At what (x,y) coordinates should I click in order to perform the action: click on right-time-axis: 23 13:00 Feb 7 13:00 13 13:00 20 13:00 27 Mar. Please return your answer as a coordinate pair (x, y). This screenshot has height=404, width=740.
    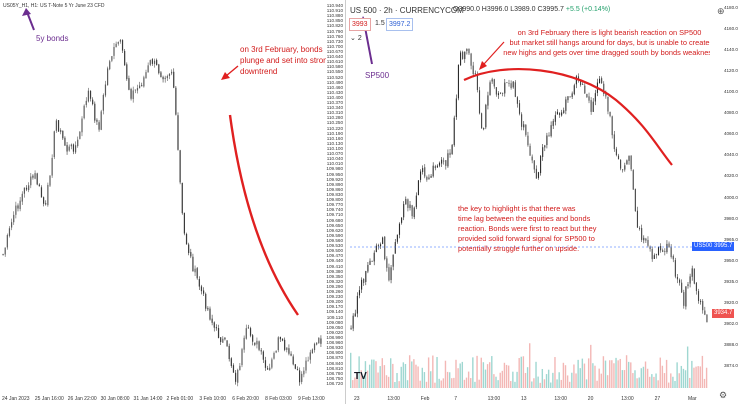
    Looking at the image, I should click on (528, 398).